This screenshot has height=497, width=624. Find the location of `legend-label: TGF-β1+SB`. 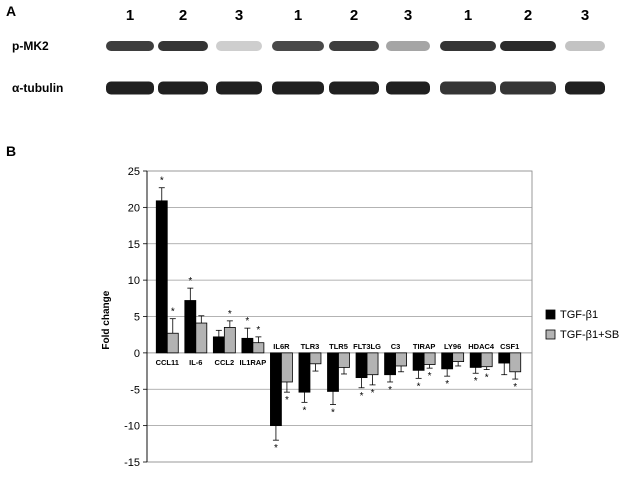

legend-label: TGF-β1+SB is located at coordinates (589, 335).